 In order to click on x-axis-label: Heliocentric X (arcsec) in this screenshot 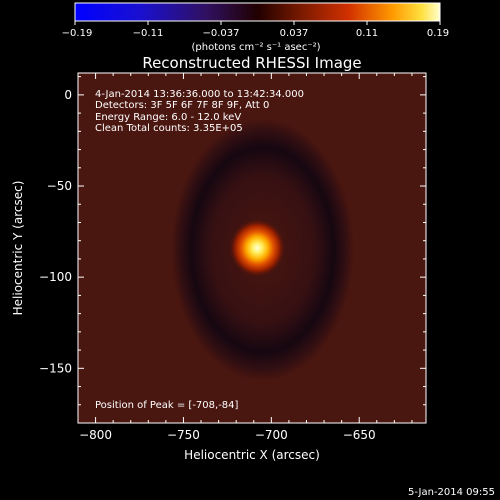, I will do `click(252, 455)`.